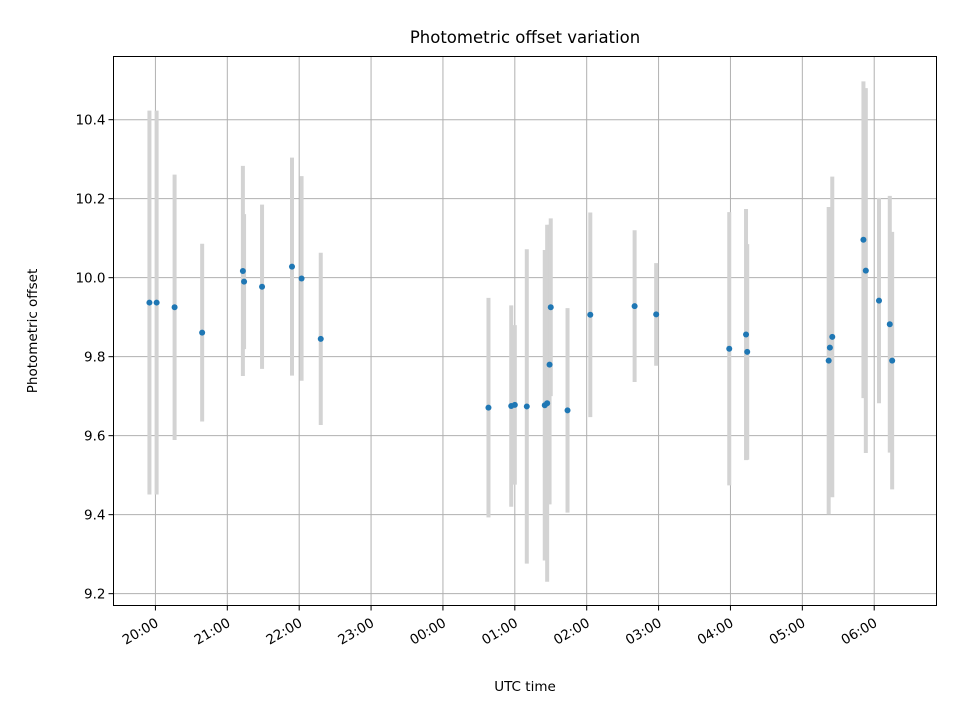 This screenshot has height=720, width=960. I want to click on y-axis-label: Photometric offset, so click(33, 331).